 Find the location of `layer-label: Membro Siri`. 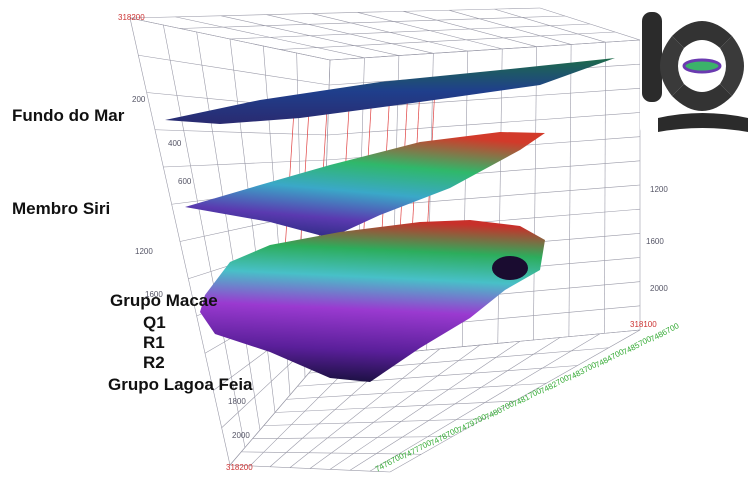

layer-label: Membro Siri is located at coordinates (61, 208).